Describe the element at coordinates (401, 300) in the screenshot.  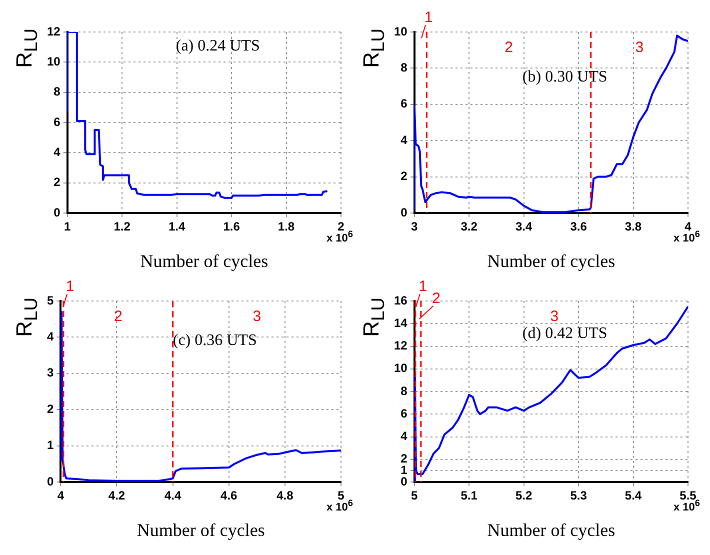
I see `y-tick-label: 16` at that location.